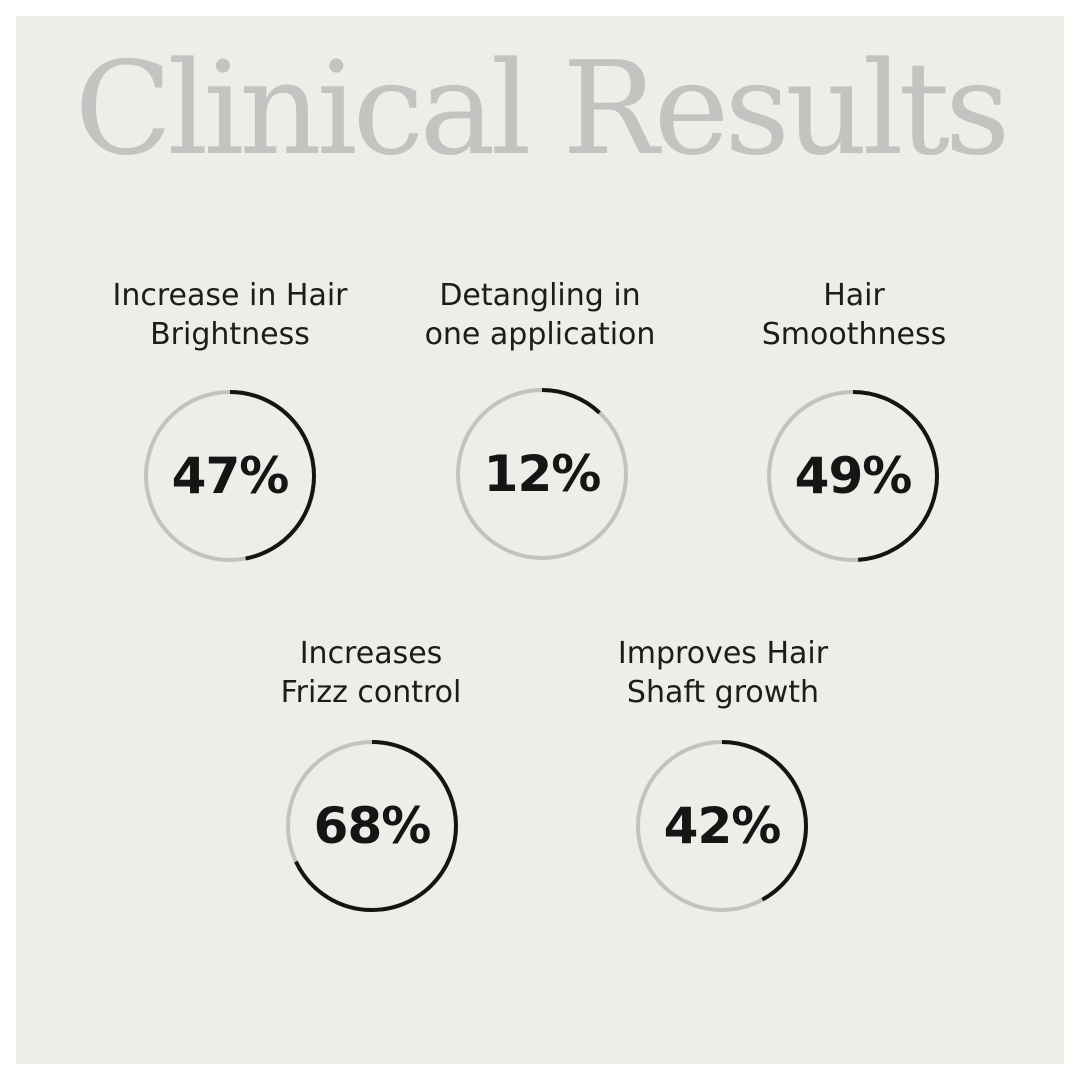 Image resolution: width=1080 pixels, height=1080 pixels. Describe the element at coordinates (542, 109) in the screenshot. I see `page-title: Clinical Results` at that location.